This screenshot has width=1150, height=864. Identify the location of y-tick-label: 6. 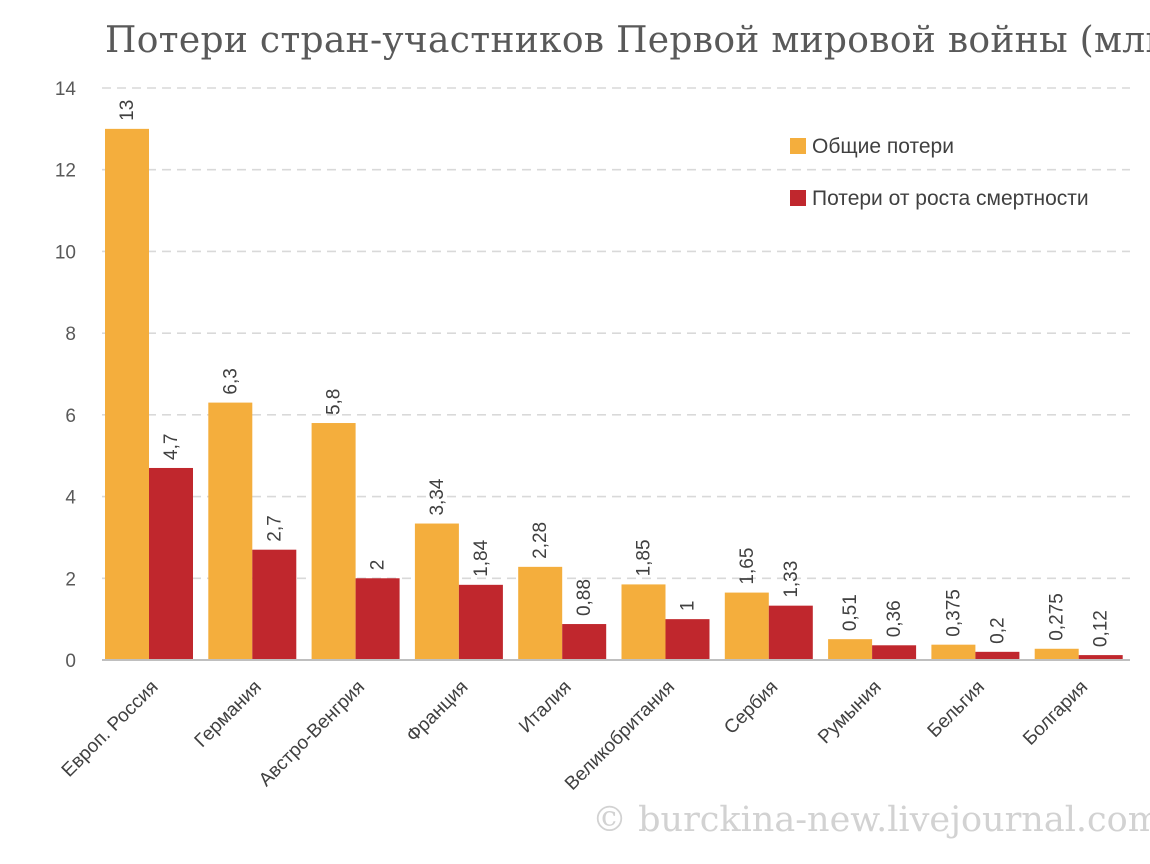
(70, 416).